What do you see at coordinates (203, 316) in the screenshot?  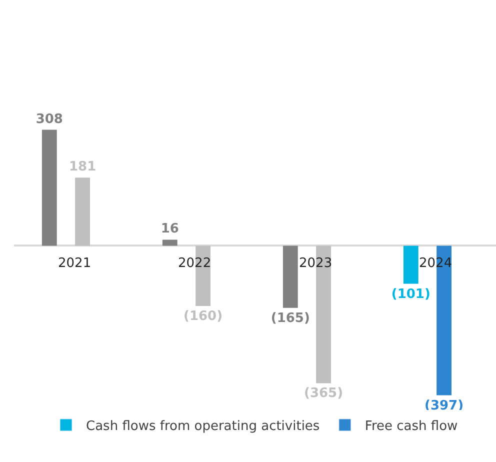 I see `data-label: (160)` at bounding box center [203, 316].